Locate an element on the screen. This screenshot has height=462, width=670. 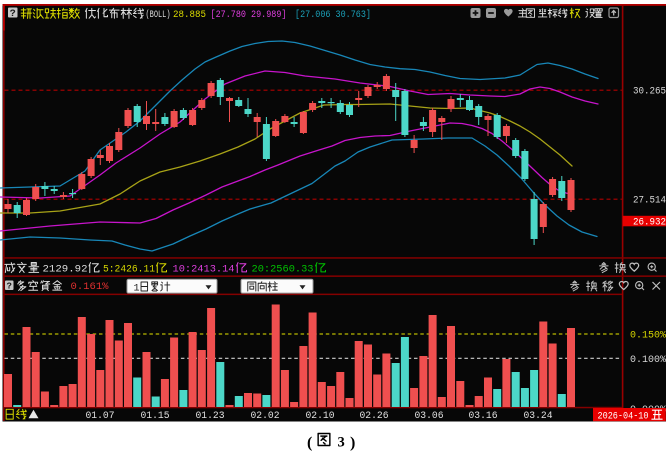
svg-text: 0.150% is located at coordinates (648, 336).